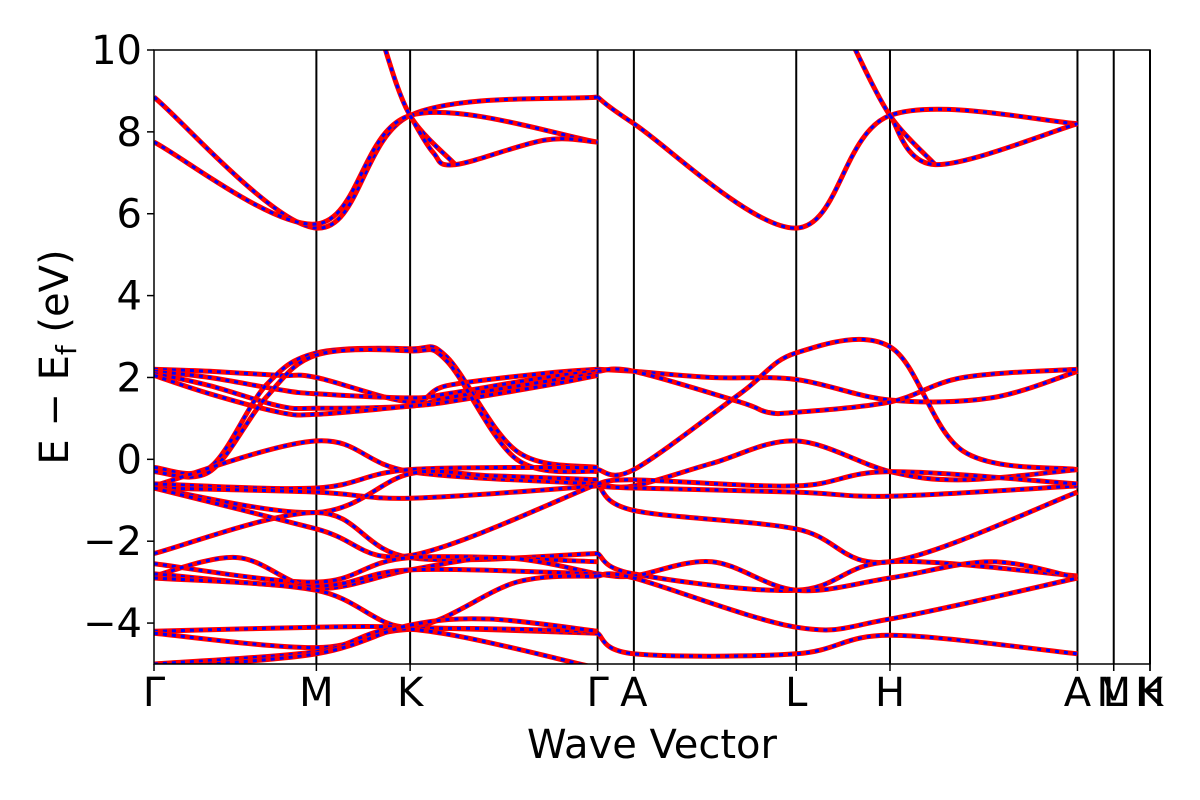 This screenshot has width=1200, height=800. Describe the element at coordinates (652, 745) in the screenshot. I see `x-axis-title: Wave Vector` at that location.